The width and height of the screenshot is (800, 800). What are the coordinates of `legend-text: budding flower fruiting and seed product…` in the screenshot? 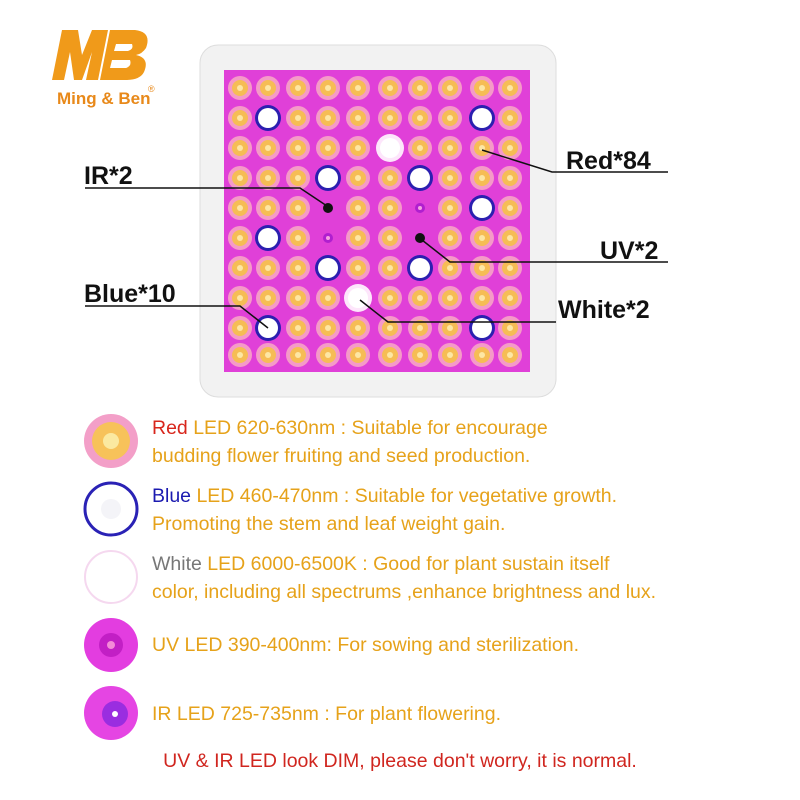 It's located at (341, 456).